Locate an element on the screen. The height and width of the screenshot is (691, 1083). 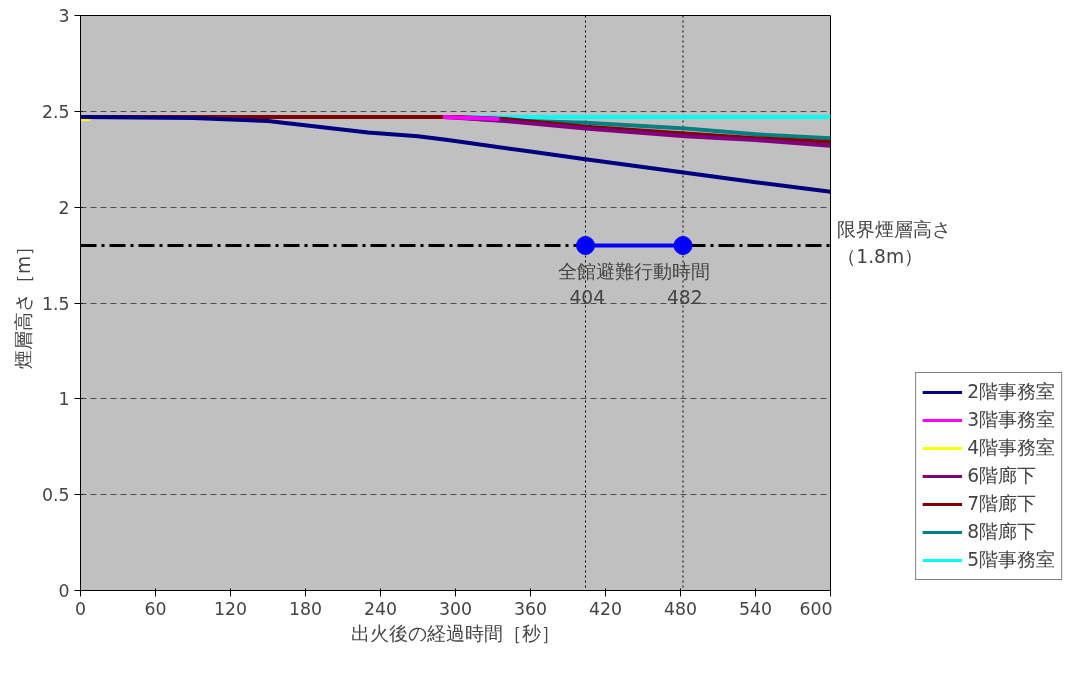
y-tick-label: 0 is located at coordinates (64, 591).